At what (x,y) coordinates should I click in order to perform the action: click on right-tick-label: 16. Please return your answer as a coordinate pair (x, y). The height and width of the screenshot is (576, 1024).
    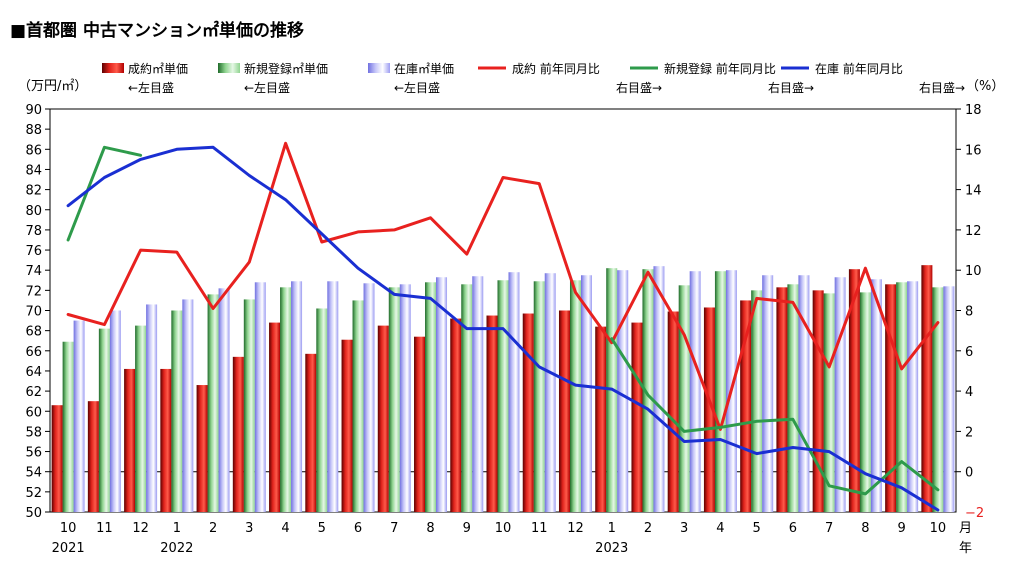
    Looking at the image, I should click on (973, 150).